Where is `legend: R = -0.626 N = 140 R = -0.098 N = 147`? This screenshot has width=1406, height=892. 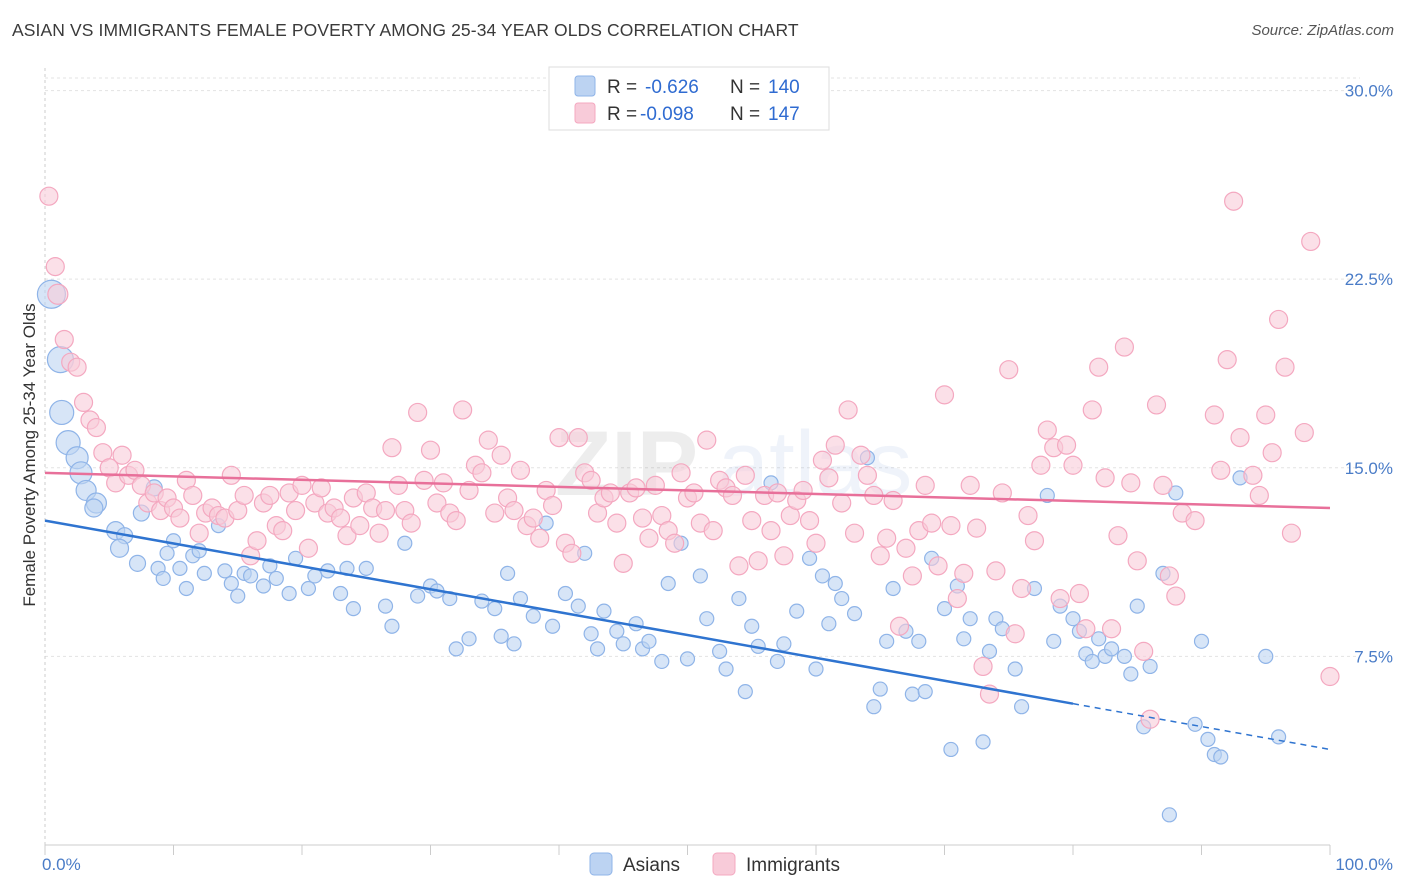 legend: R = -0.626 N = 140 R = -0.098 N = 147 is located at coordinates (689, 98).